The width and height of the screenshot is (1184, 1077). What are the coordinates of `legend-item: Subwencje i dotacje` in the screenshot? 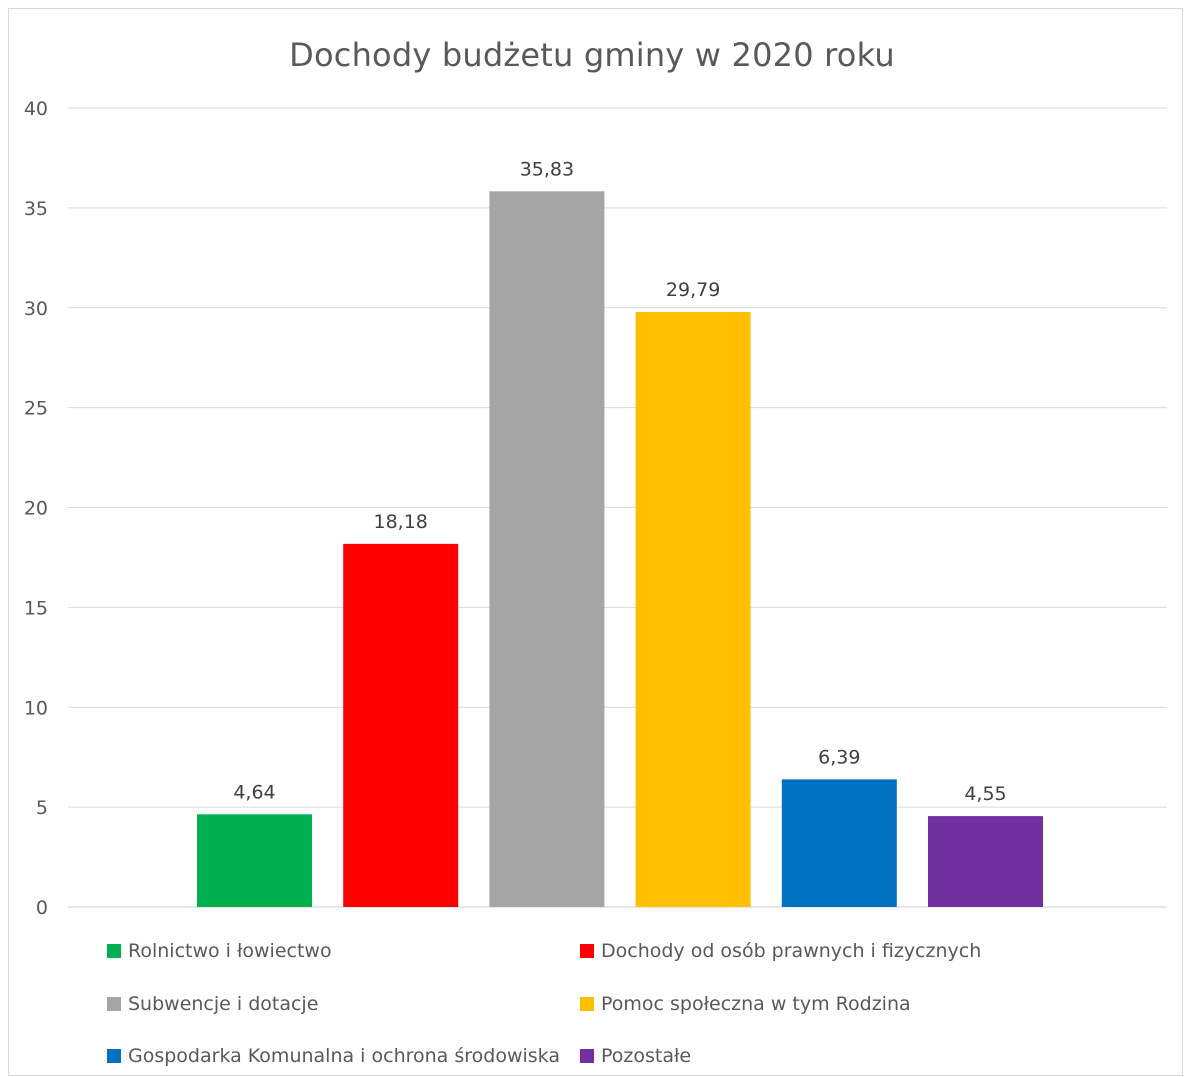 It's located at (212, 1004).